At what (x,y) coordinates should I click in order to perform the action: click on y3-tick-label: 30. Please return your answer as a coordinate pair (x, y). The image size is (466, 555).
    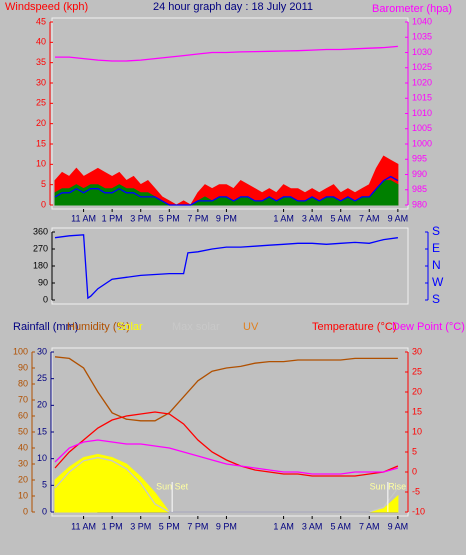
    Looking at the image, I should click on (42, 351).